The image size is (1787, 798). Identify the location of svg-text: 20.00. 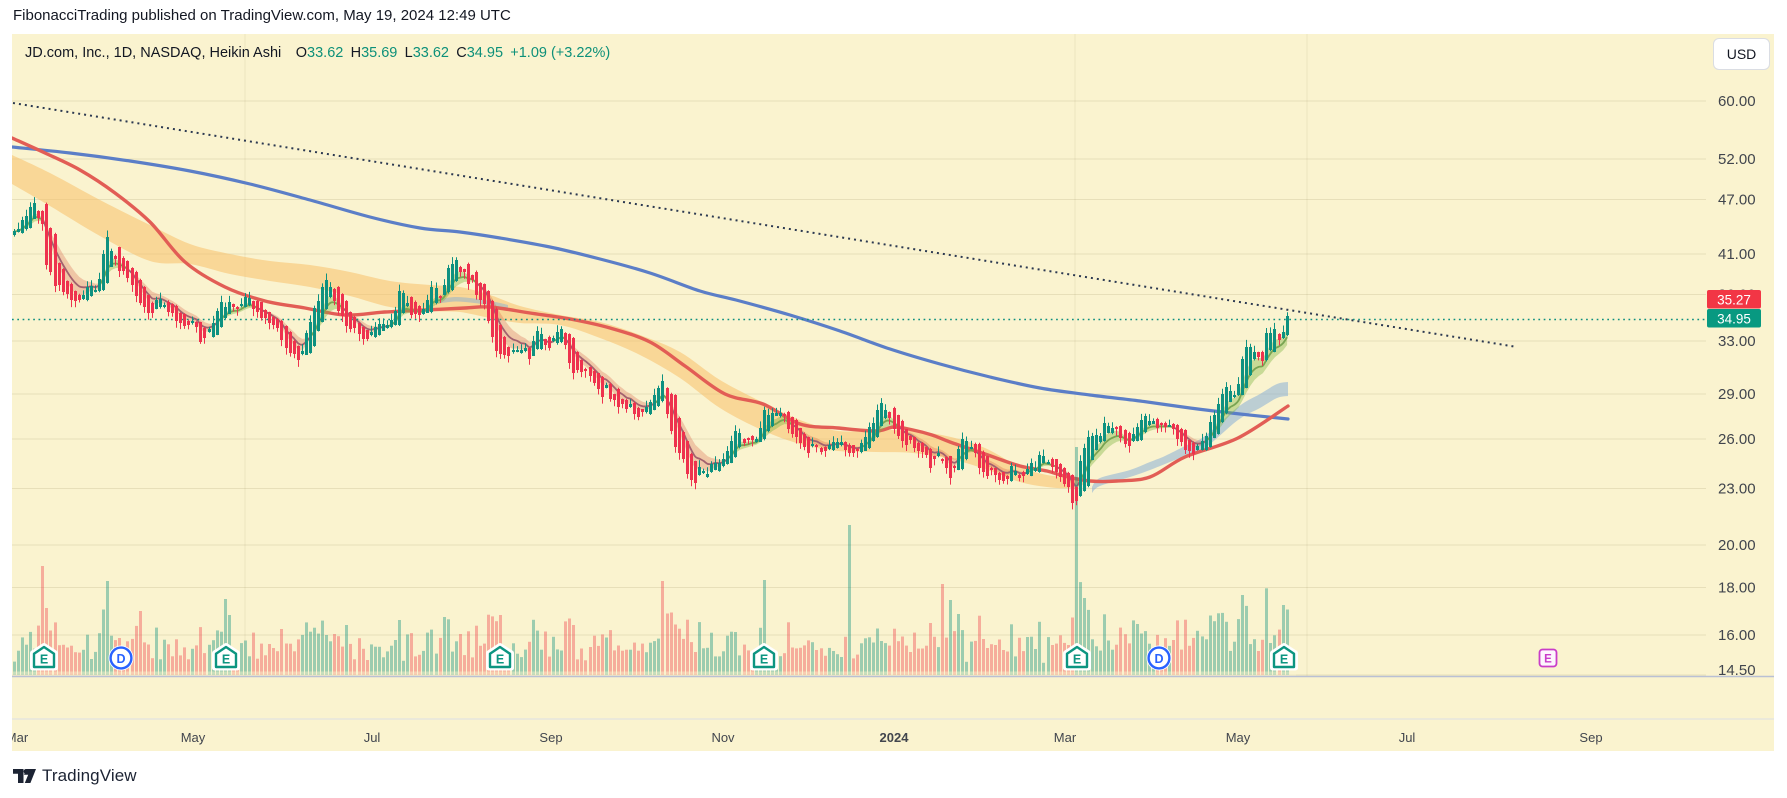
(1737, 545).